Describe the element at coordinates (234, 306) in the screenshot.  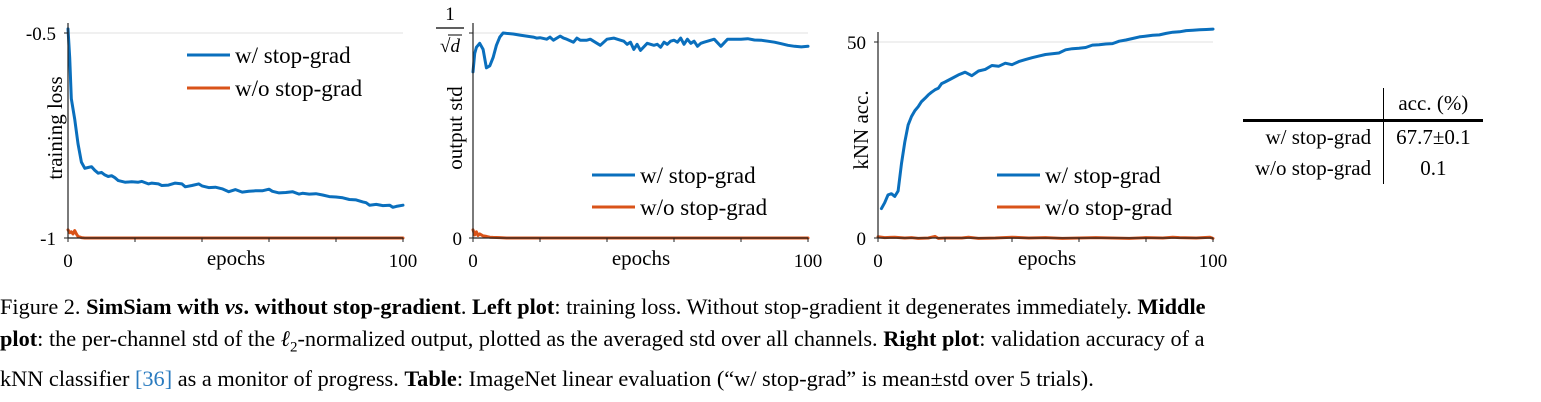
I see `caption-title-vs: vs` at that location.